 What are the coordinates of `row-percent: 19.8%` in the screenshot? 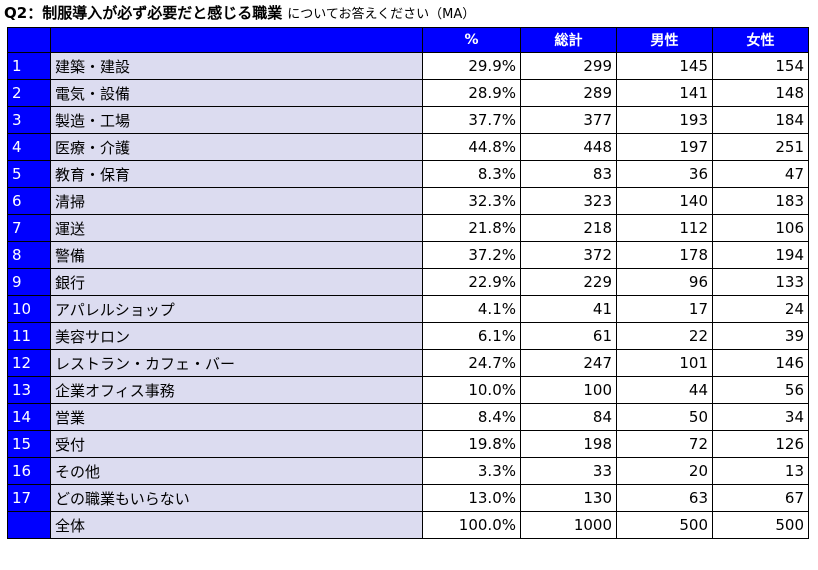 It's located at (471, 444).